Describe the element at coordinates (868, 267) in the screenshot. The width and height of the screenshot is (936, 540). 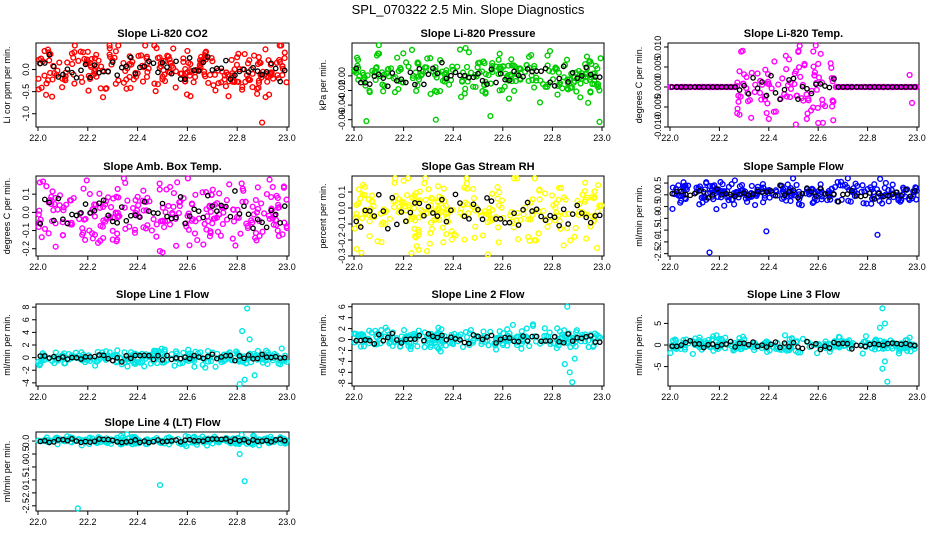
I see `x-tick-label: 22.8` at that location.